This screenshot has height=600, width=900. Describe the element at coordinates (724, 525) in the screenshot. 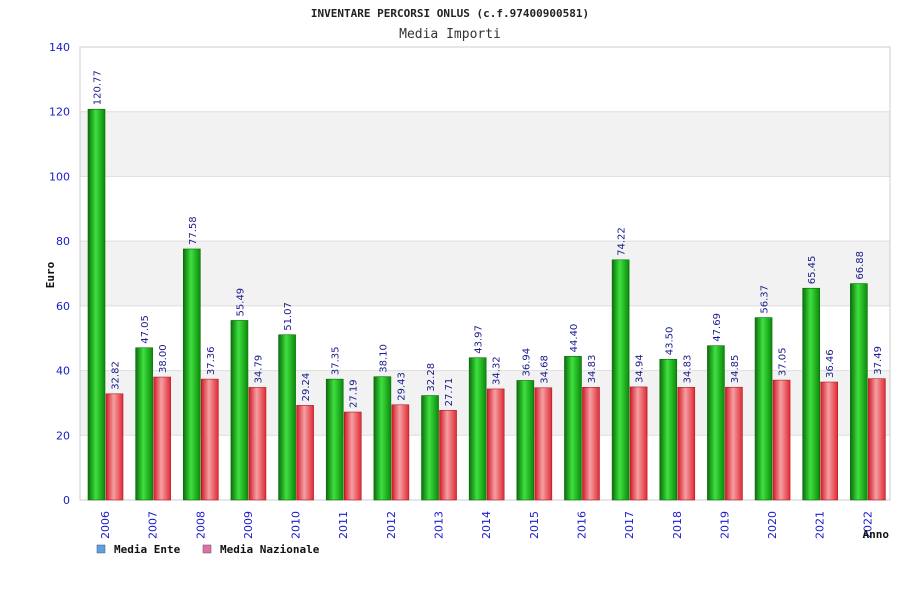

I see `x-tick-label: 2019` at that location.